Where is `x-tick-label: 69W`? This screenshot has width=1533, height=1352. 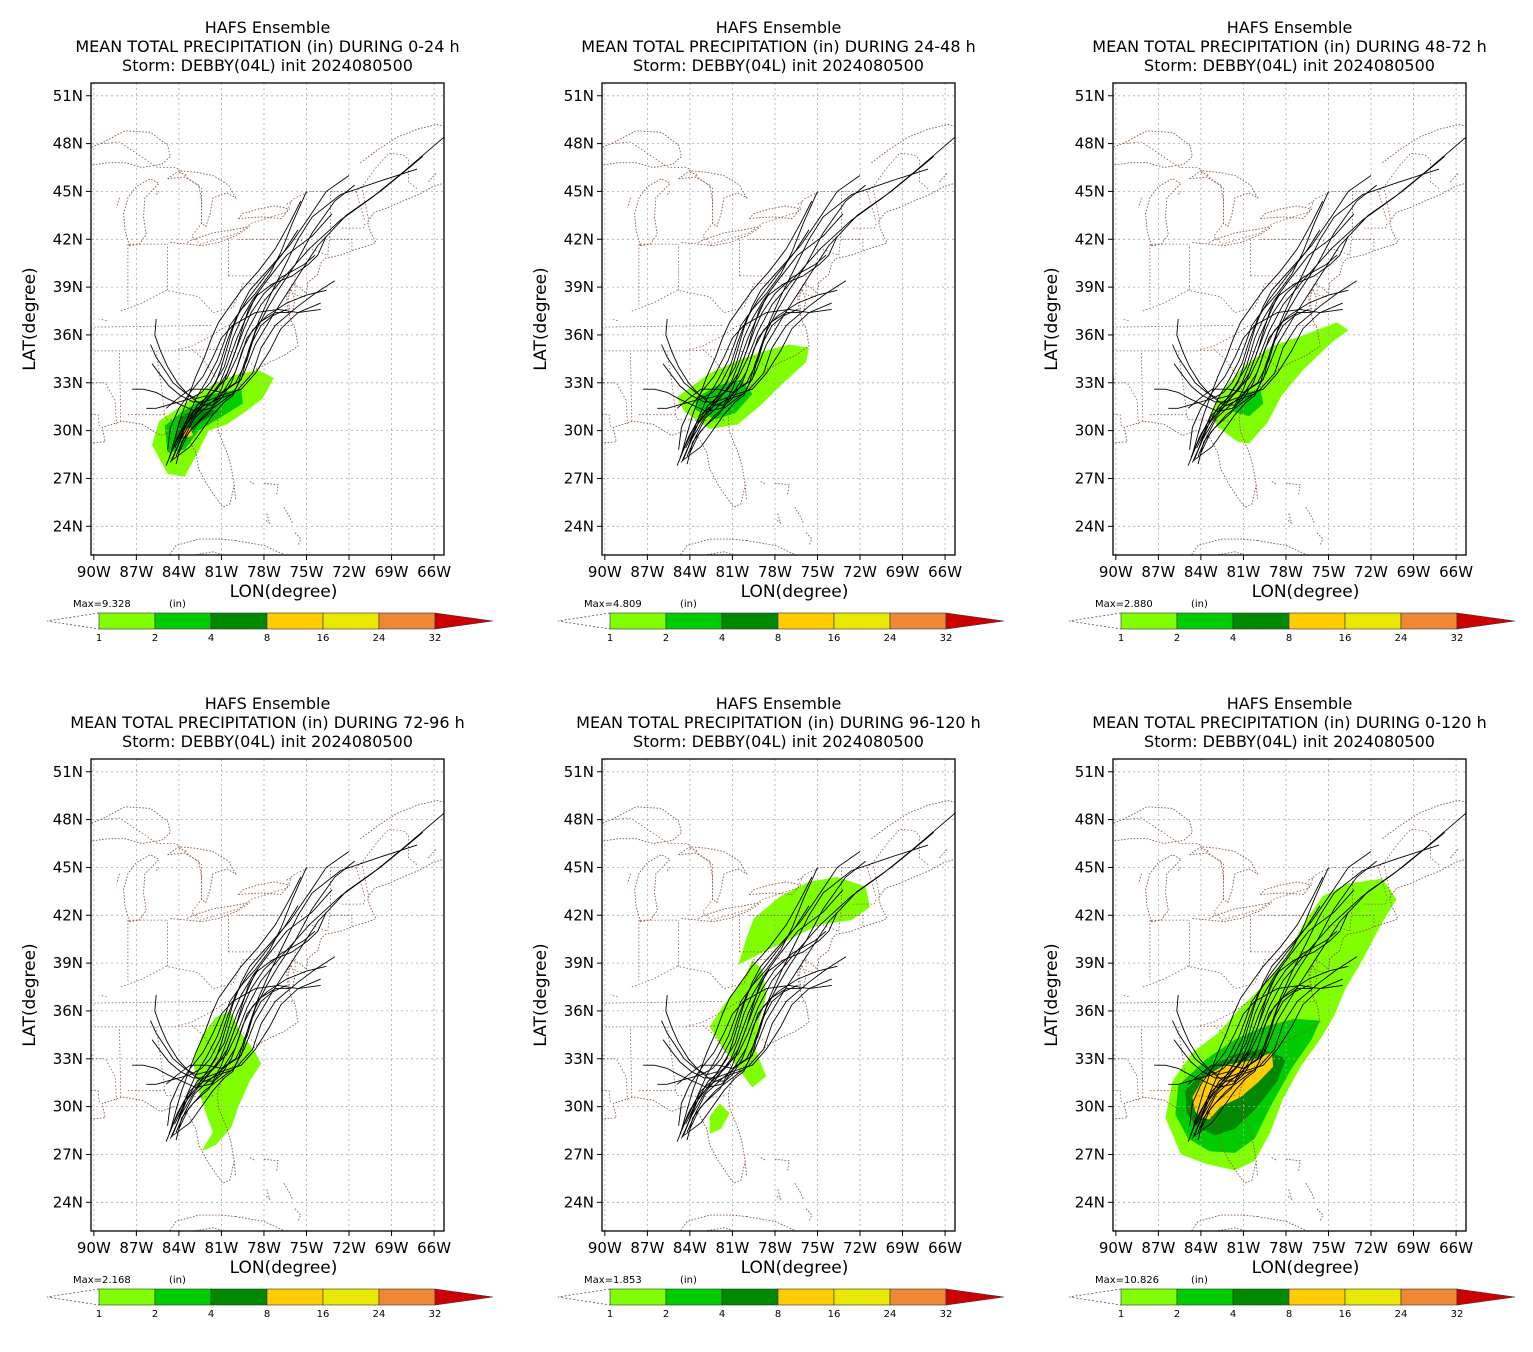 x-tick-label: 69W is located at coordinates (903, 1248).